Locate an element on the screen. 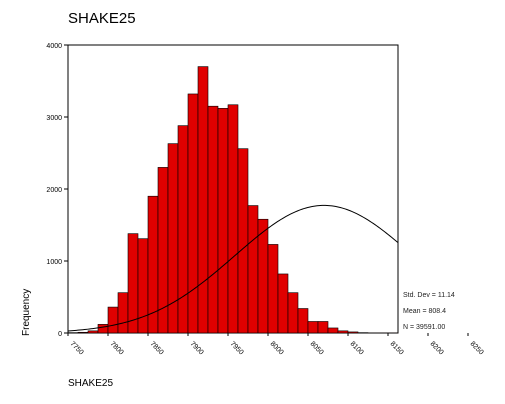 This screenshot has width=505, height=404. y-tick-label: 2000 is located at coordinates (54, 190).